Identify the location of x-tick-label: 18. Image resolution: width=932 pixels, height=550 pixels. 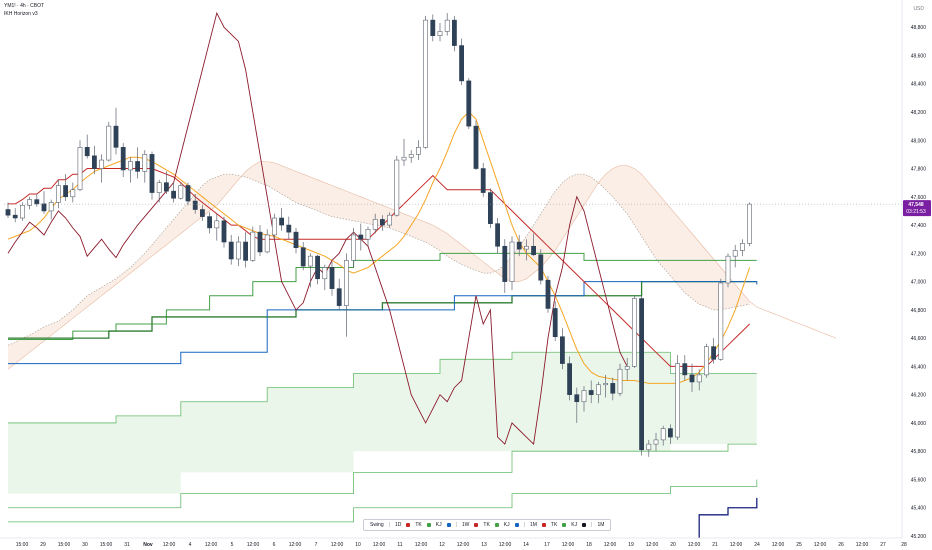
(589, 545).